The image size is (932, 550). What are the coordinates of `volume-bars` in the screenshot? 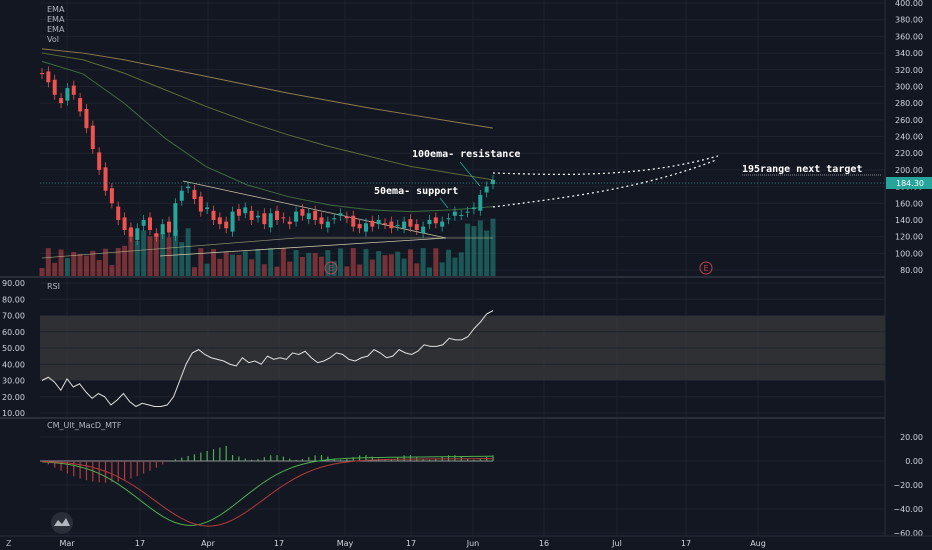 It's located at (267, 247).